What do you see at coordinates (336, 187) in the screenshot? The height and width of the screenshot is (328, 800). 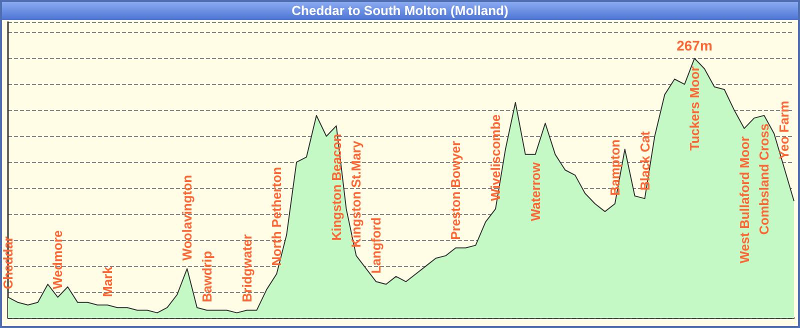 I see `x-tick-label: Kingston Beacon` at bounding box center [336, 187].